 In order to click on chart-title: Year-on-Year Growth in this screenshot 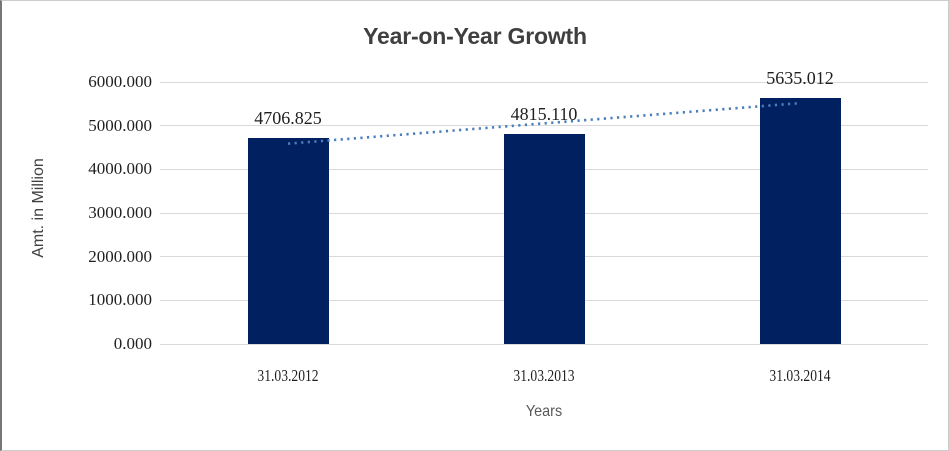, I will do `click(475, 36)`.